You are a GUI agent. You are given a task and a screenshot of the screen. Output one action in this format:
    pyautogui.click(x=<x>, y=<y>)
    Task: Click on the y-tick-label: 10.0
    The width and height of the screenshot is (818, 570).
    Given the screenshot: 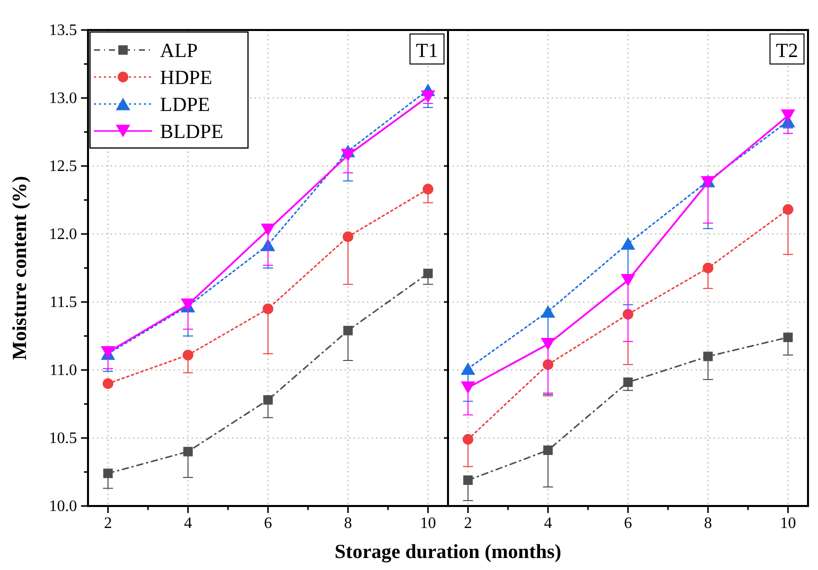 What is the action you would take?
    pyautogui.click(x=63, y=506)
    